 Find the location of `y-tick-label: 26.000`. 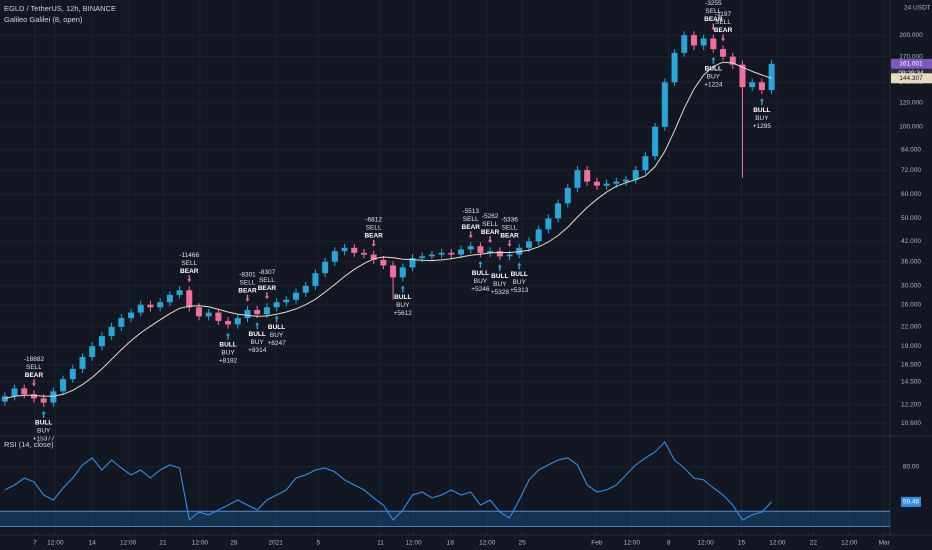

y-tick-label: 26.000 is located at coordinates (911, 304).